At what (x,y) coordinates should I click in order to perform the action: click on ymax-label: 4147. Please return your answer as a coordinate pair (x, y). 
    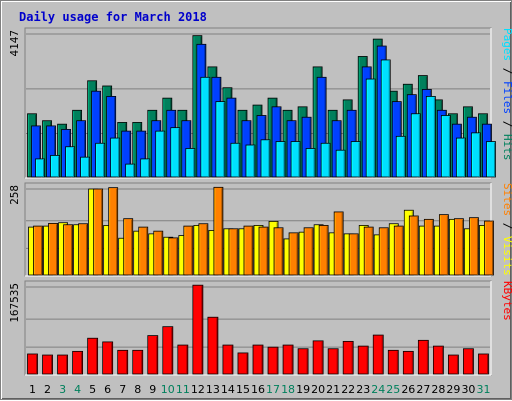
    Looking at the image, I should click on (14, 43).